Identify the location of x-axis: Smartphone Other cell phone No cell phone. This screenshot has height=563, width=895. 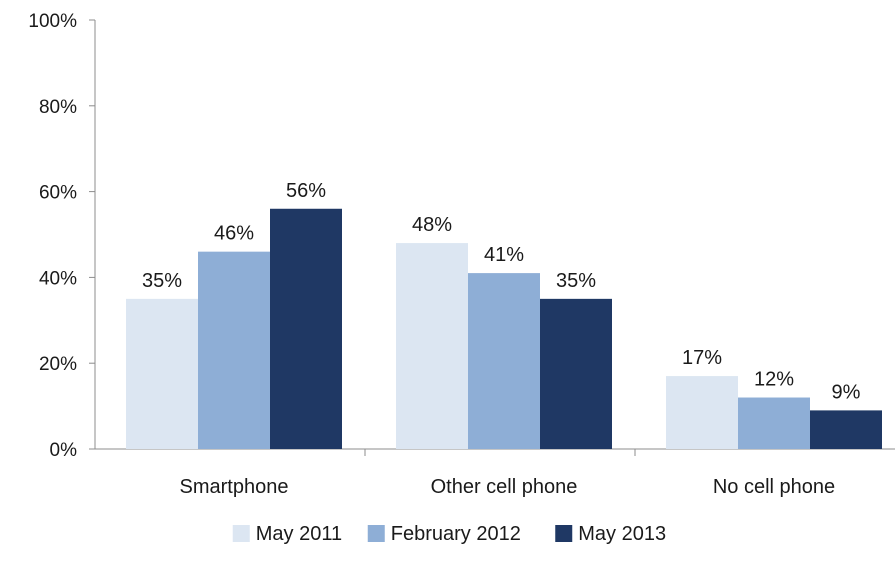
(495, 473).